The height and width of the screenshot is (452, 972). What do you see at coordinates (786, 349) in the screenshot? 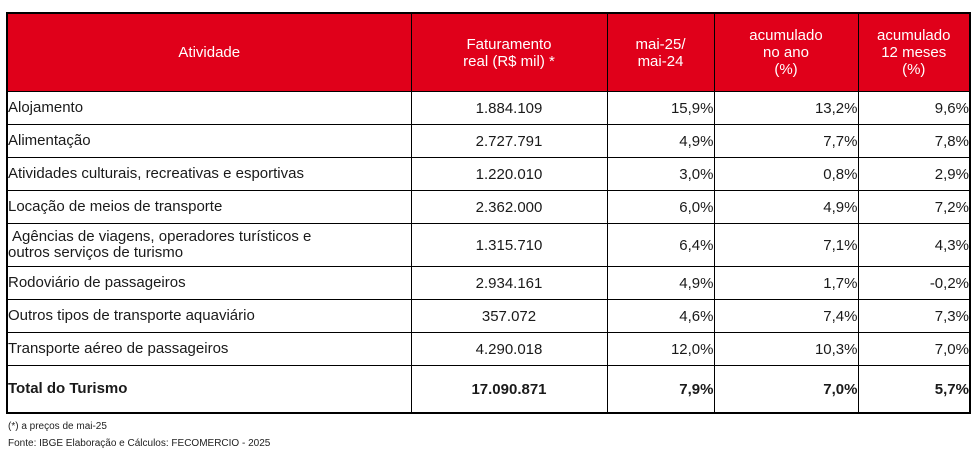
I see `cell-acumulado-ano: 10,3%` at bounding box center [786, 349].